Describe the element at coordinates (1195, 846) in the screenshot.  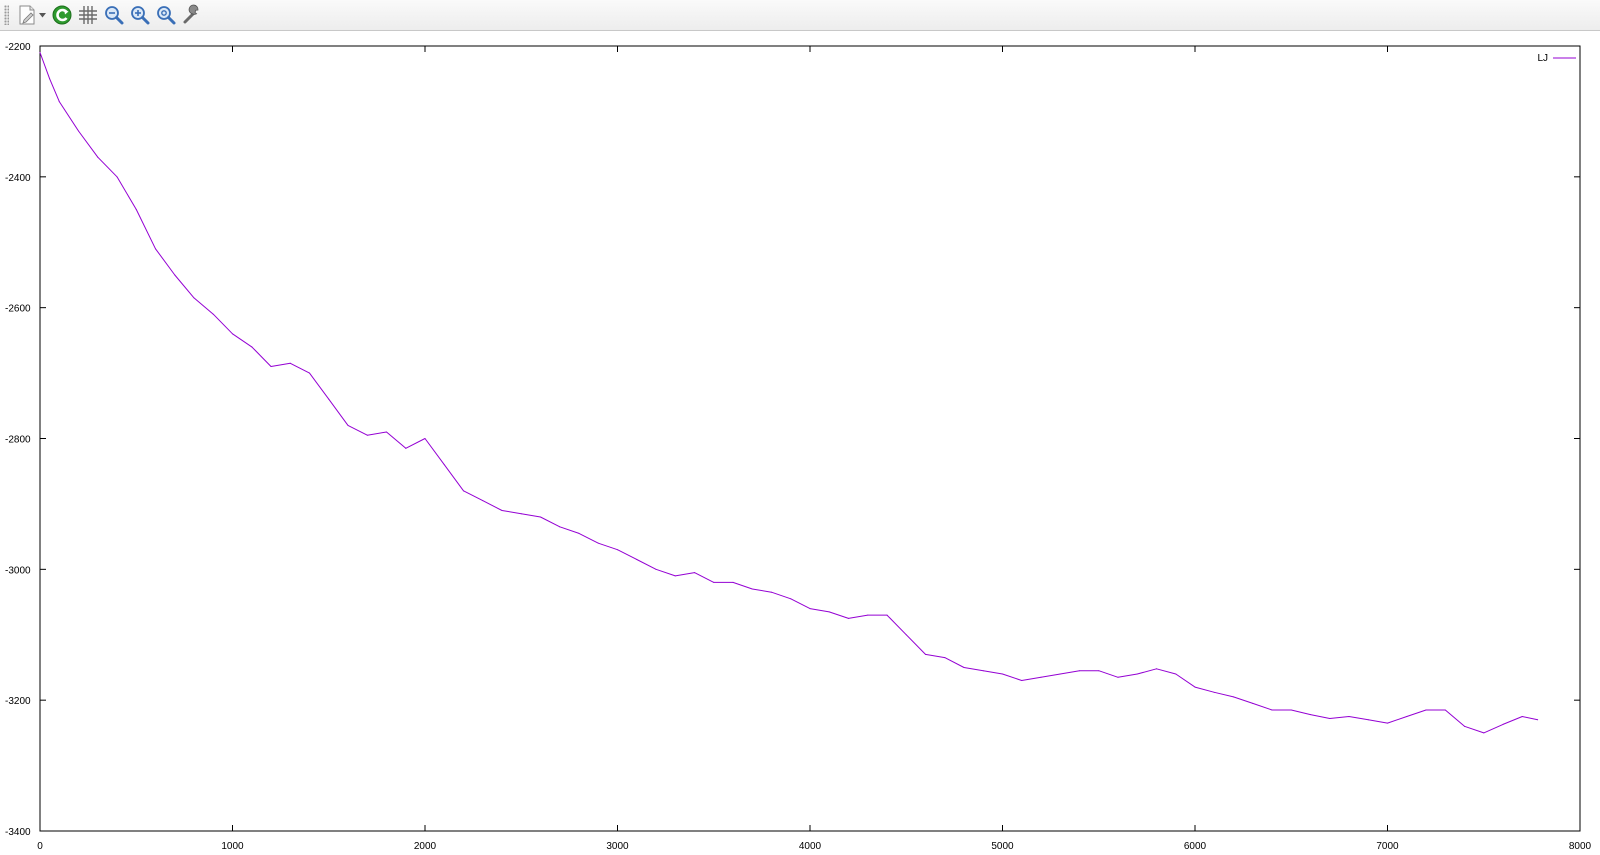
I see `x-tick-label: 6000` at that location.